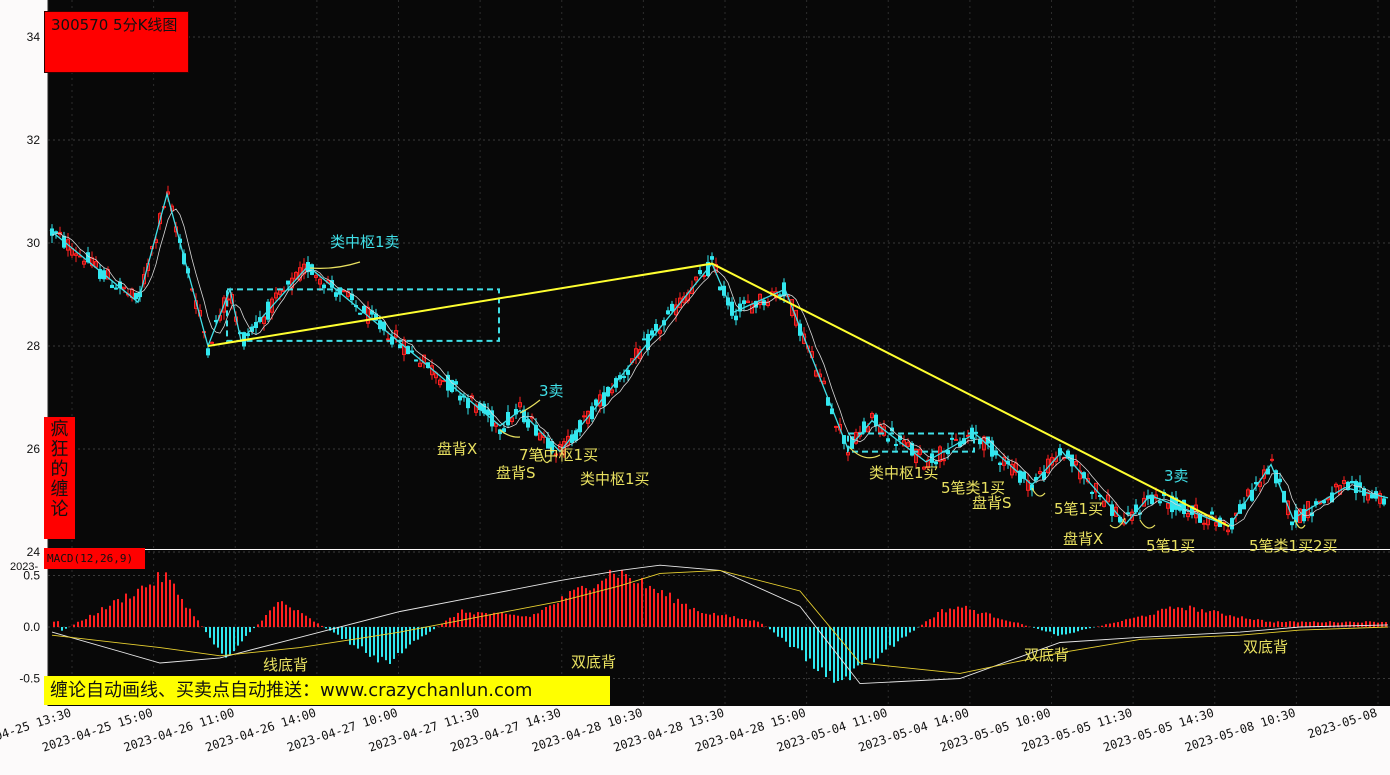 This screenshot has height=775, width=1390. Describe the element at coordinates (34, 243) in the screenshot. I see `price-tick-label: 30` at that location.